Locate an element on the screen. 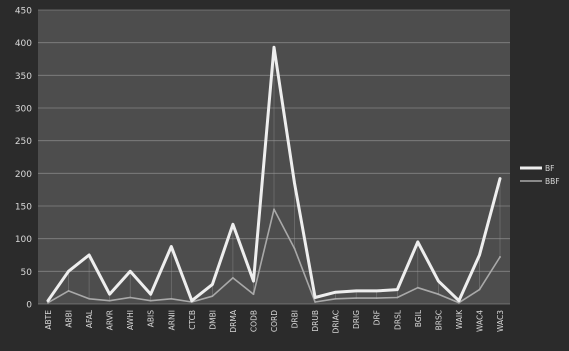  x-tick-label: DRSL is located at coordinates (397, 319).